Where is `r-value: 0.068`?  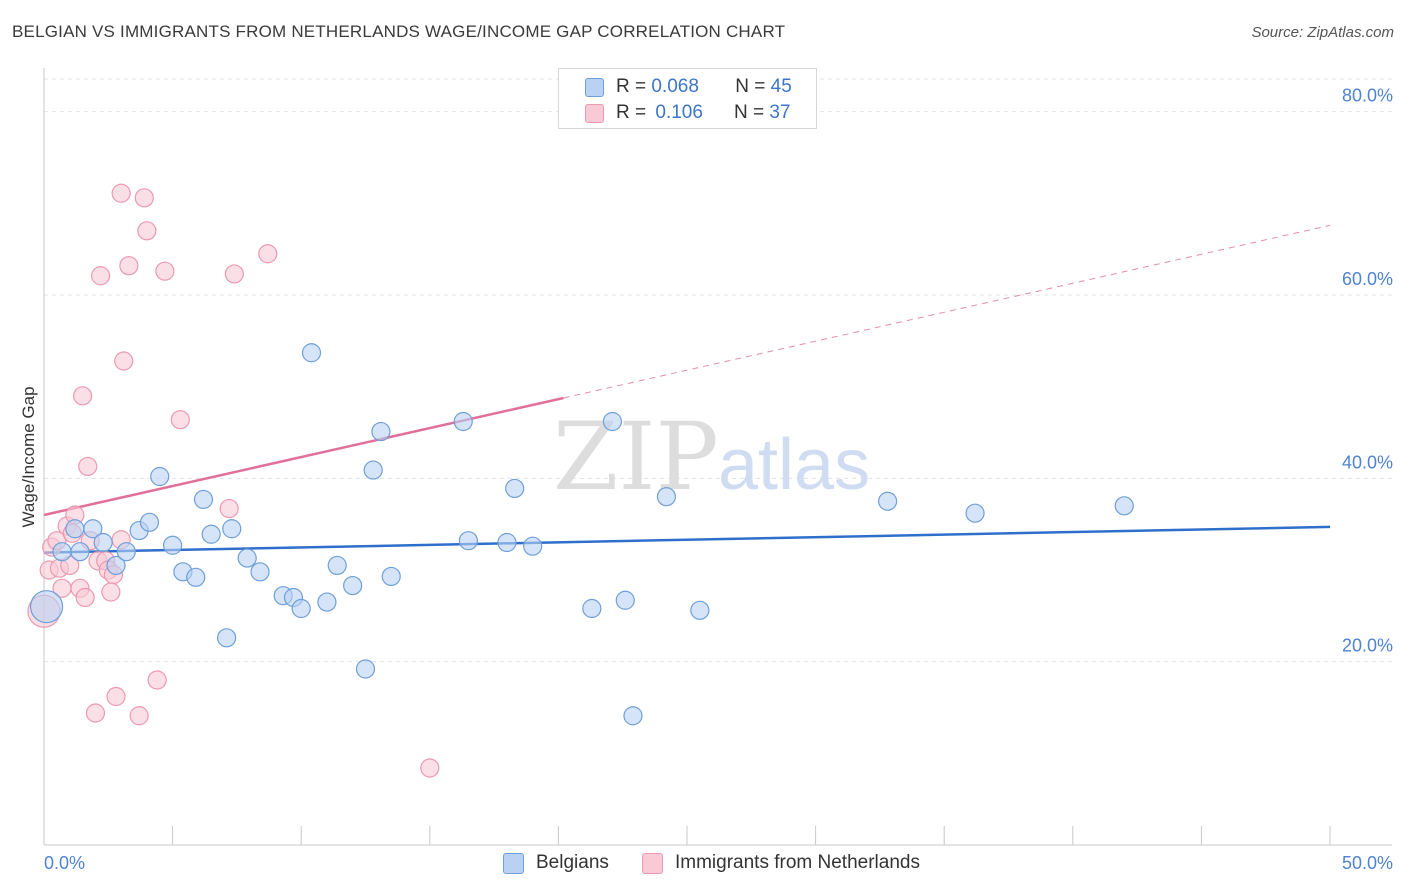 r-value: 0.068 is located at coordinates (675, 86).